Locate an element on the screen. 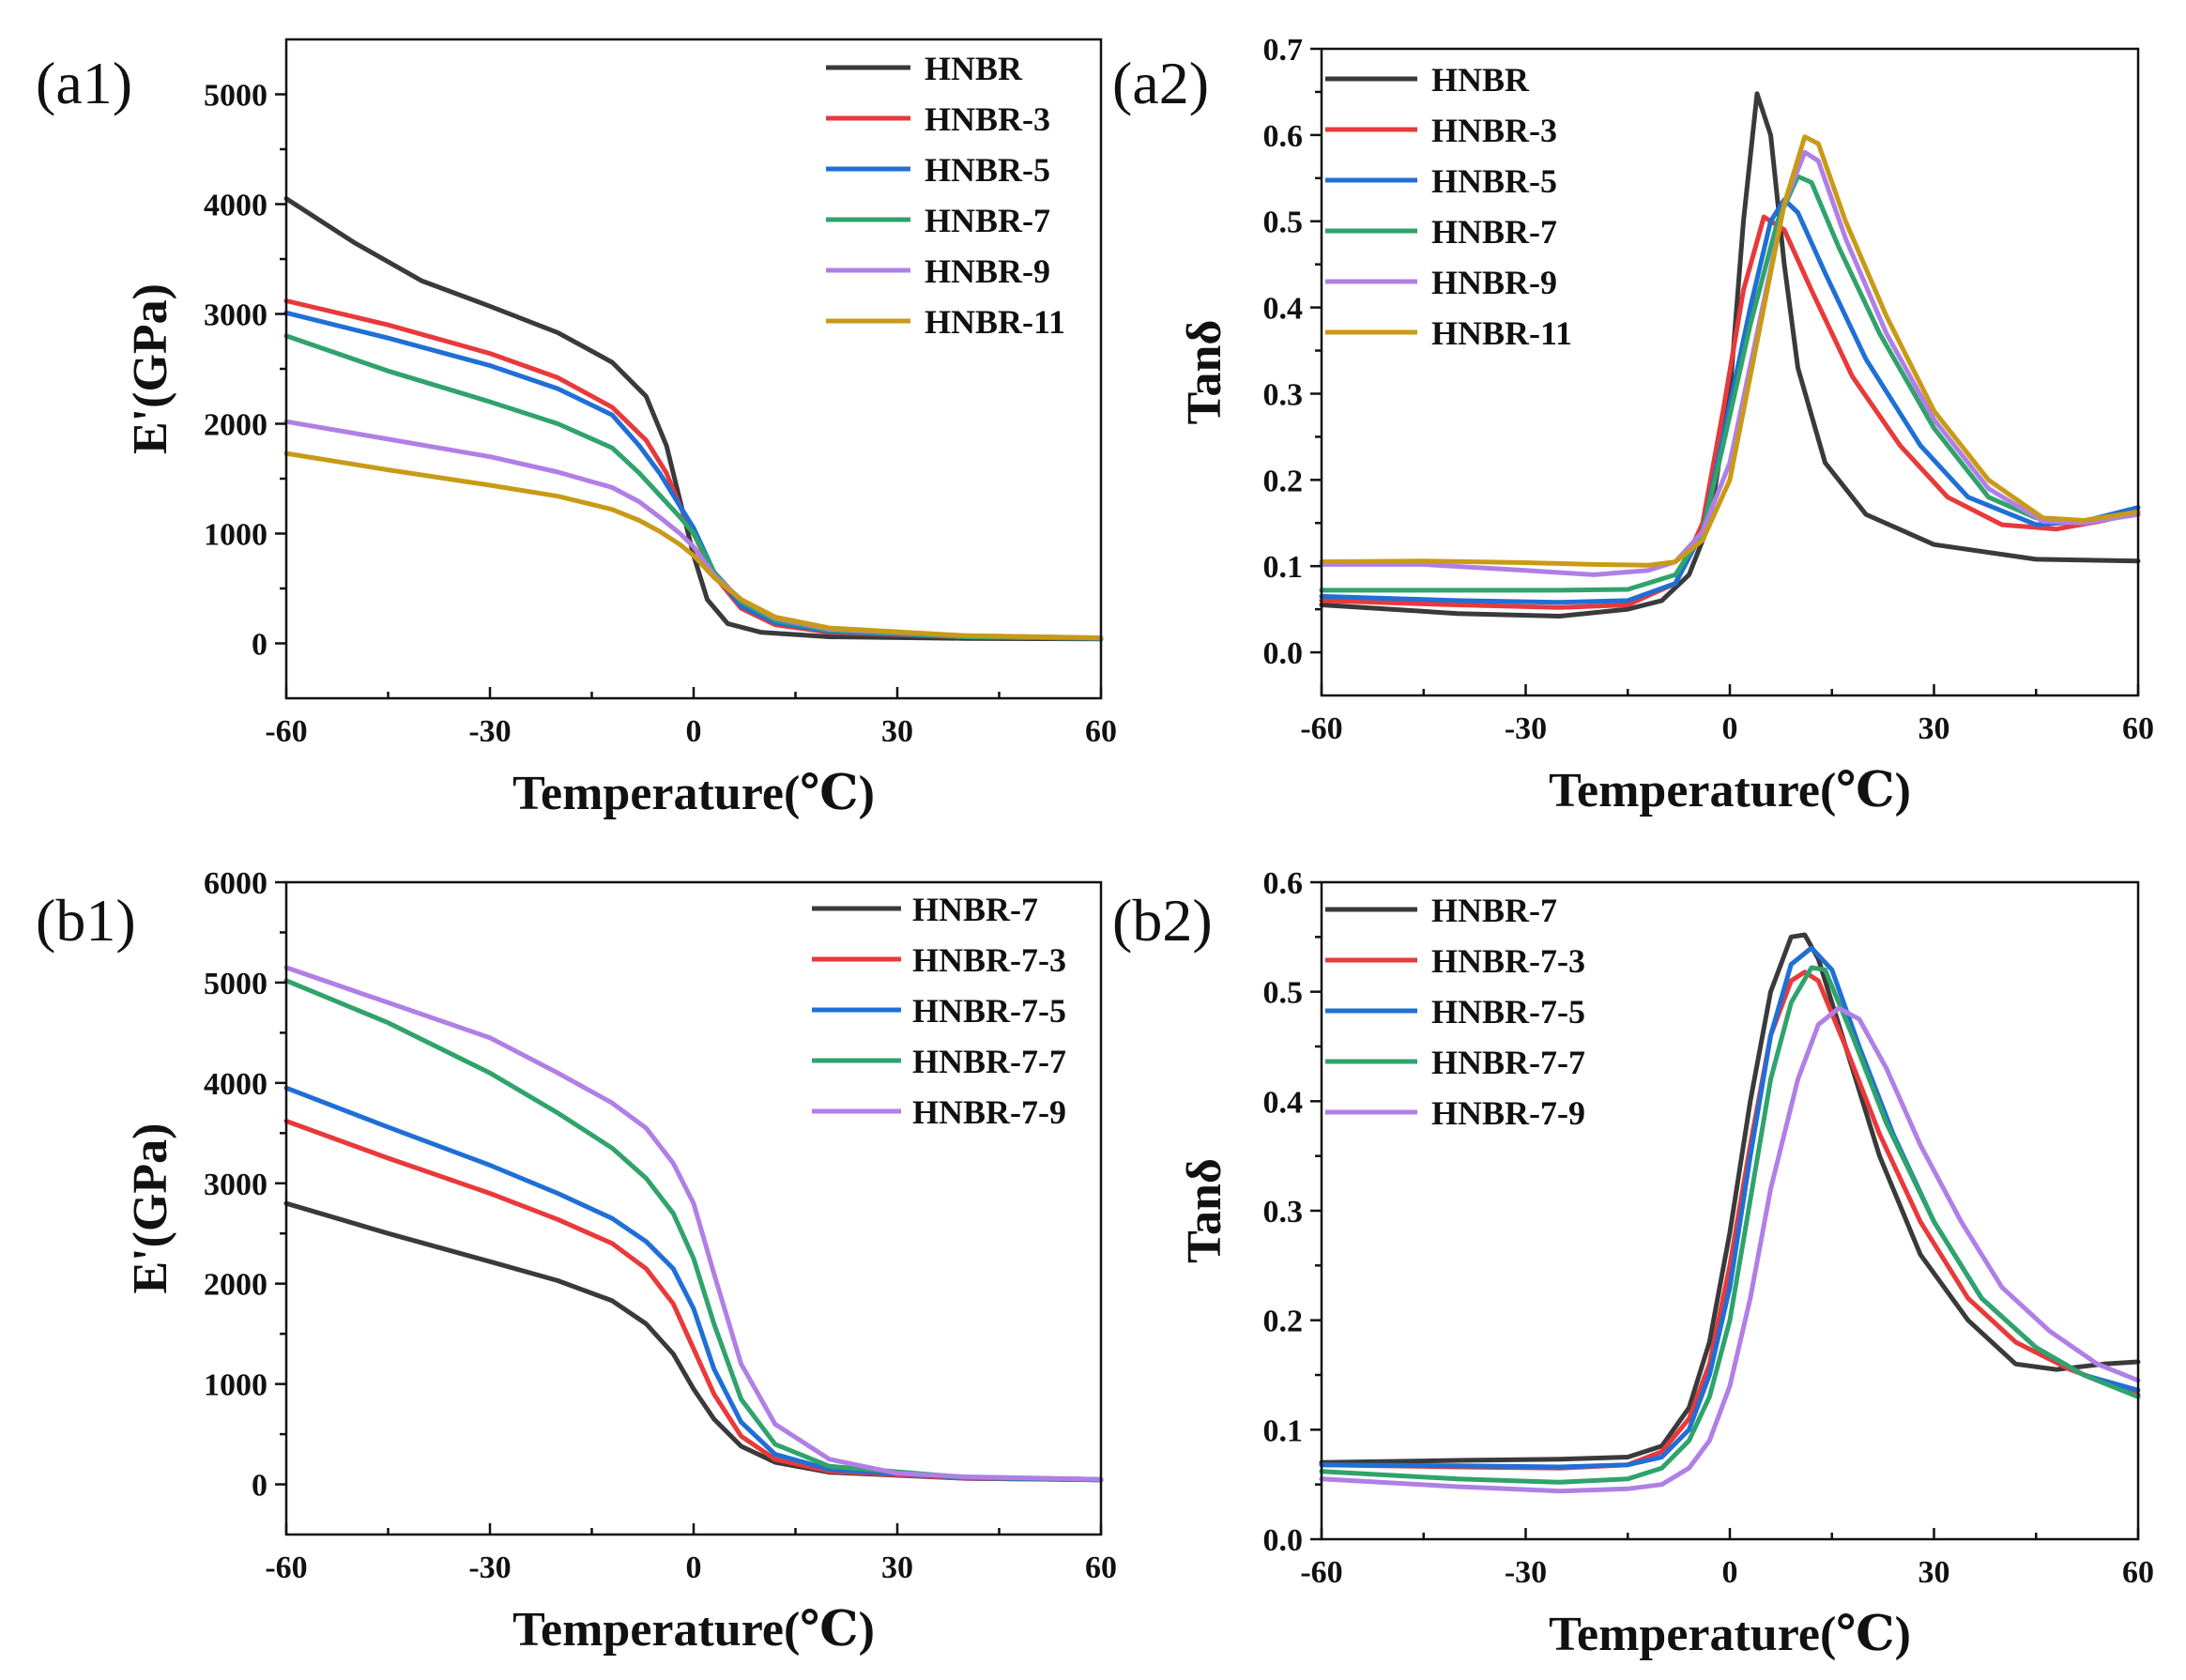  x-tick-label: -60 is located at coordinates (1321, 1572).